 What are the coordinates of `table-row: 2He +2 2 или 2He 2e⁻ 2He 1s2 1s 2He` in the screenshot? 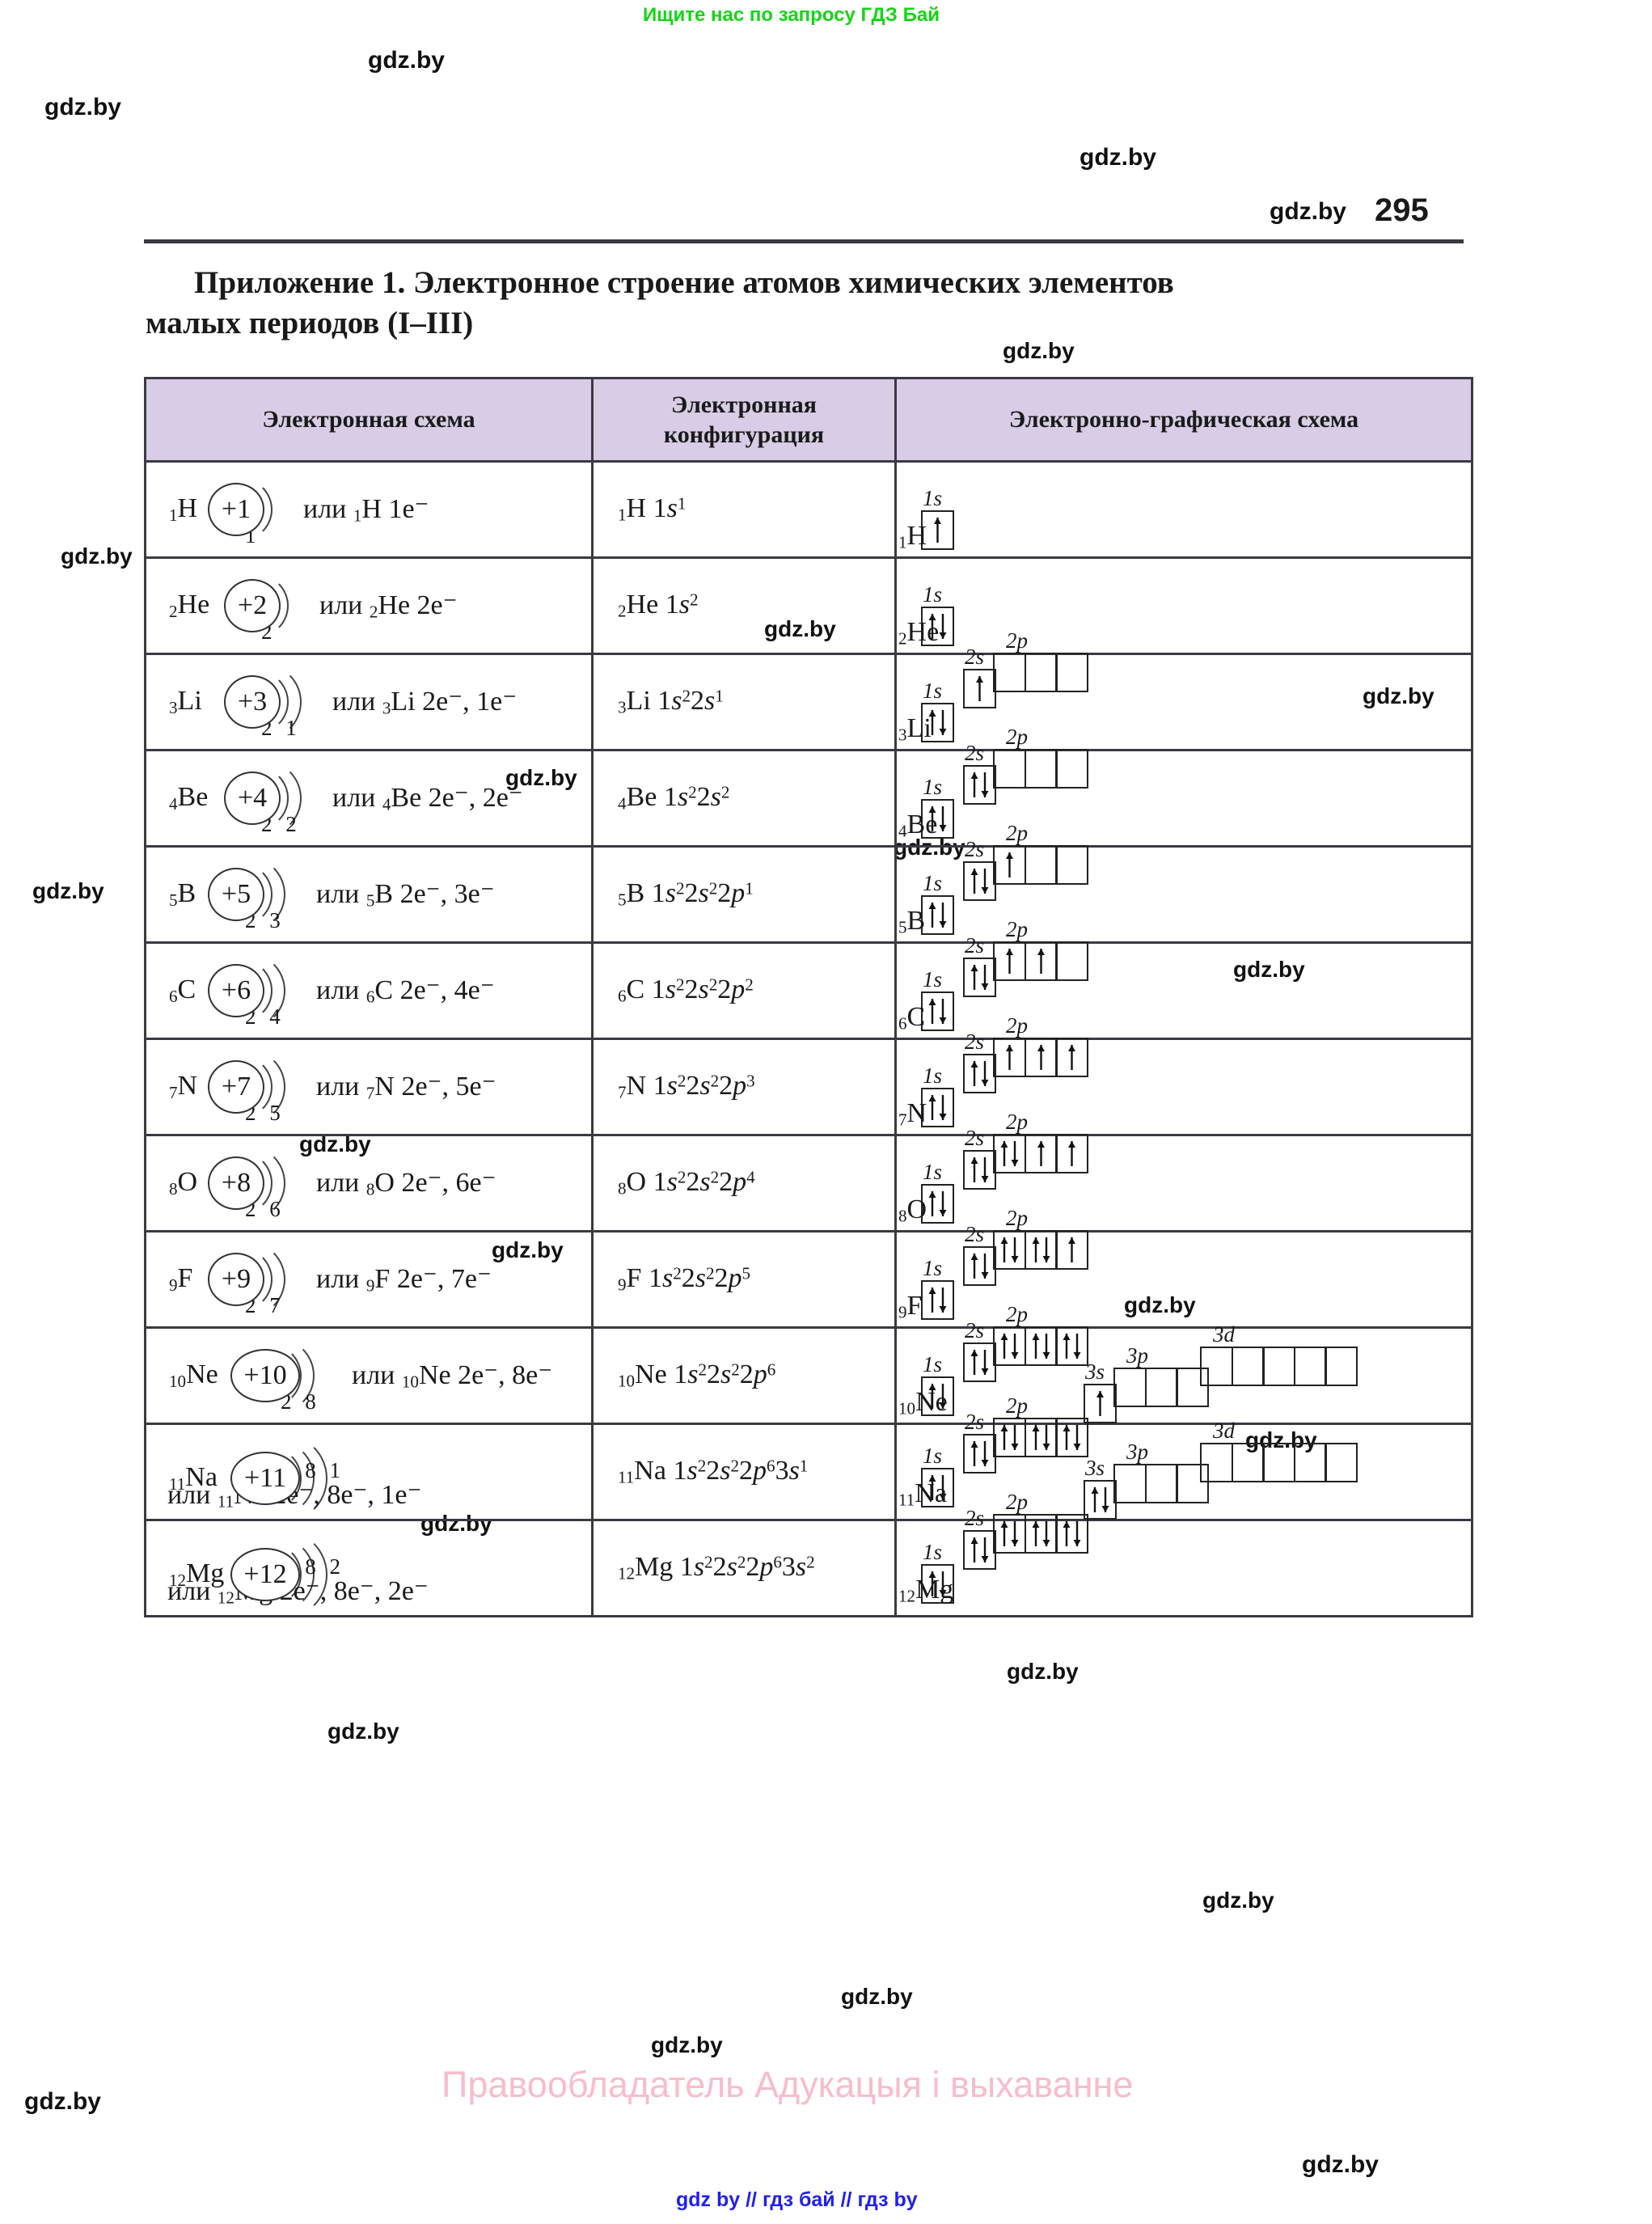 It's located at (808, 605).